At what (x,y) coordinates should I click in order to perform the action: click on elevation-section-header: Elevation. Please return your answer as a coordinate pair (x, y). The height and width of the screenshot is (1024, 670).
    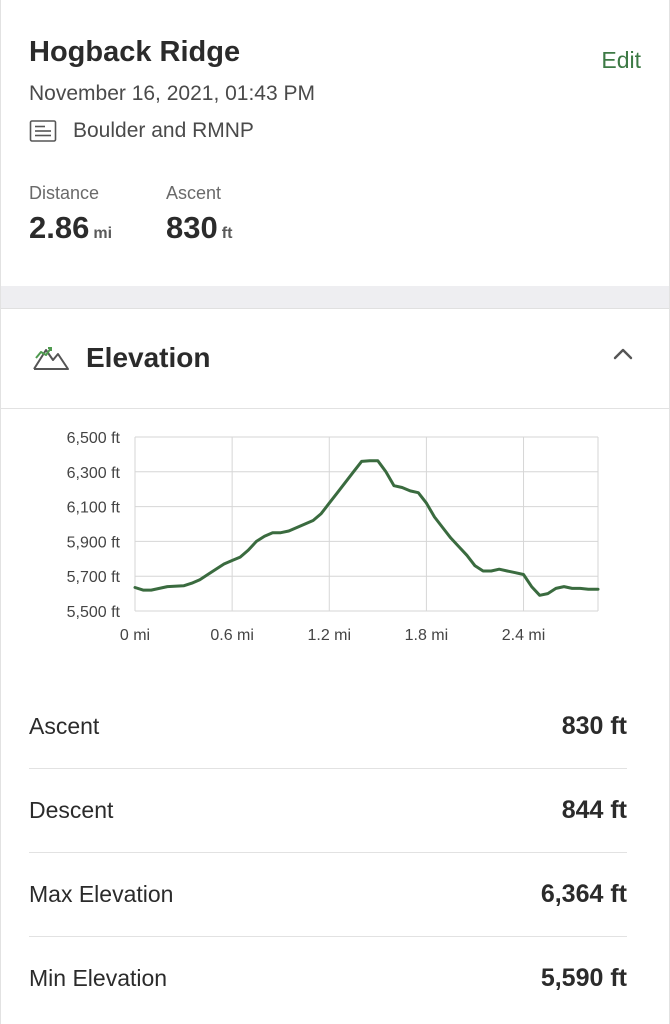
    Looking at the image, I should click on (335, 359).